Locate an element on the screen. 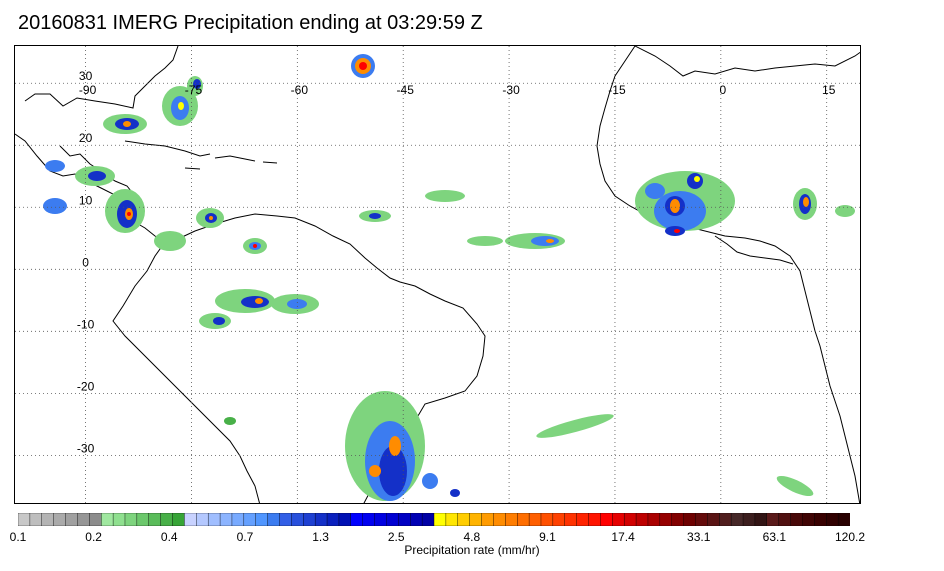 This screenshot has height=571, width=944. coast-south-america-west is located at coordinates (186, 372).